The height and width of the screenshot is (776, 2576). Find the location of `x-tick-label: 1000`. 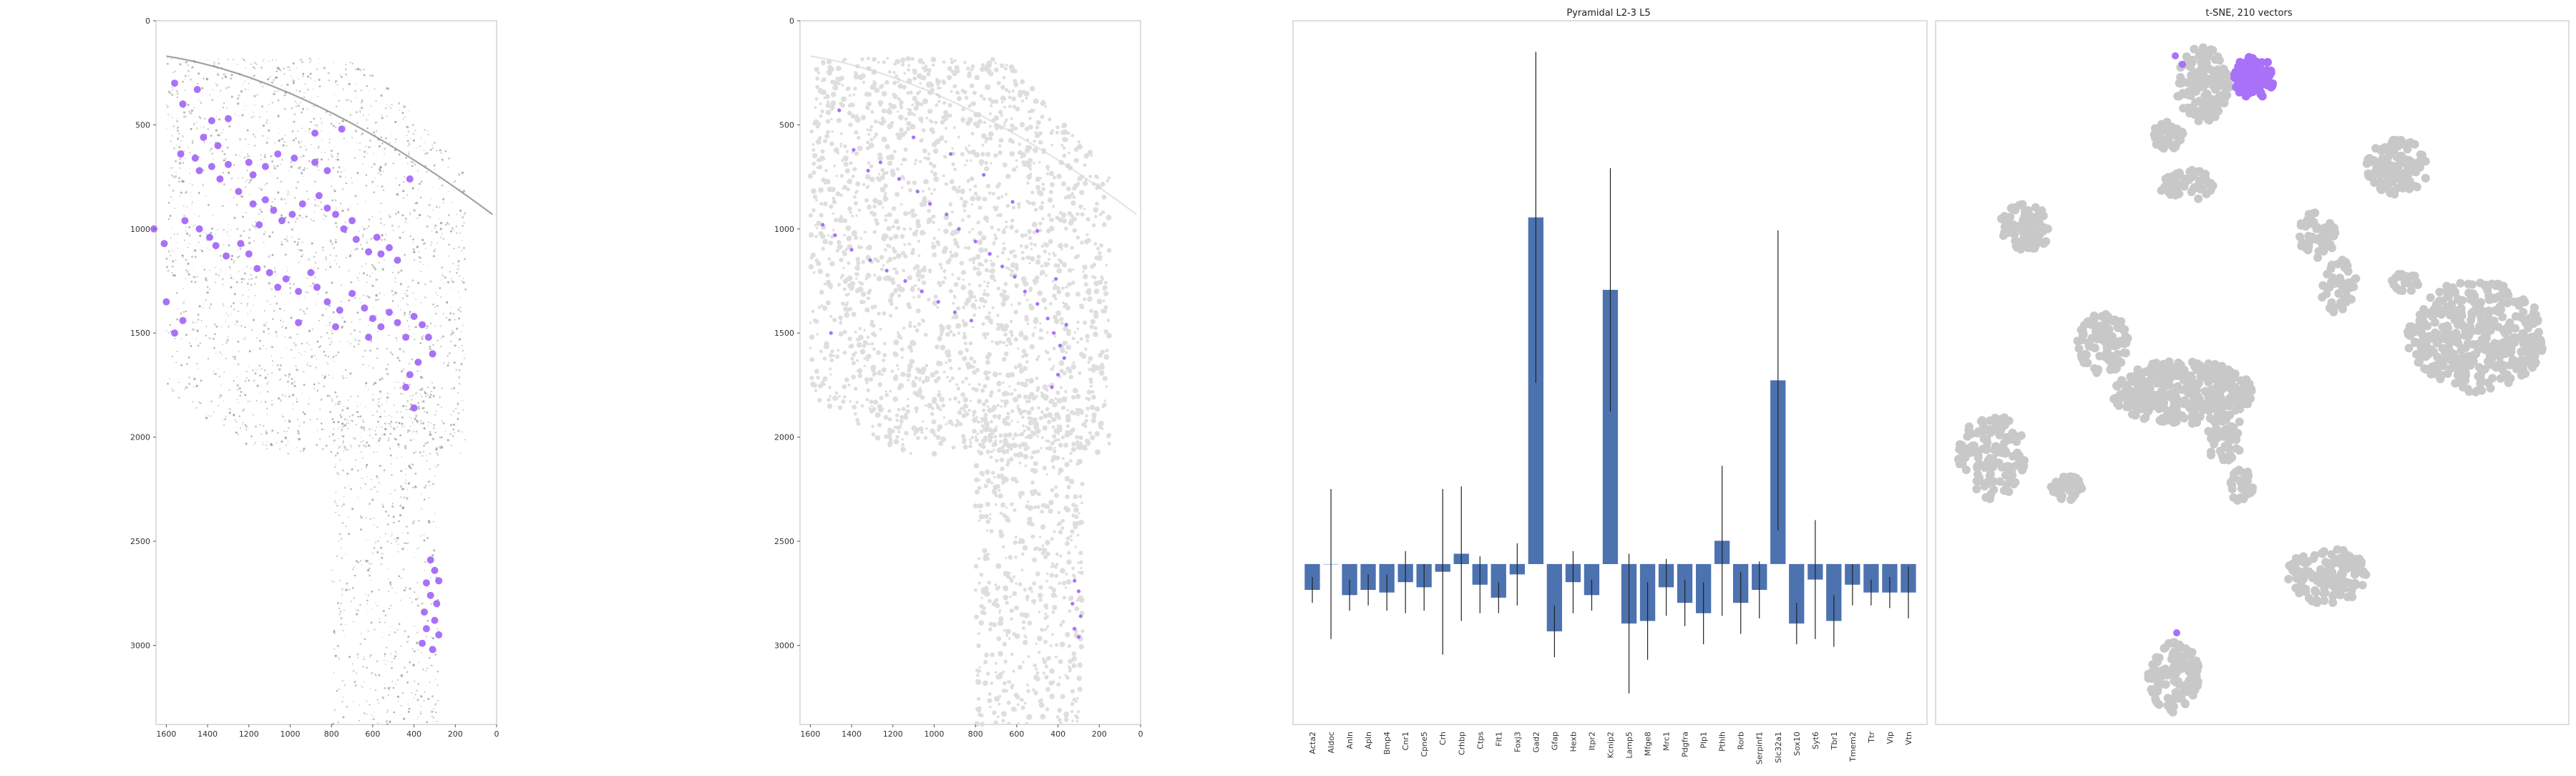

x-tick-label: 1000 is located at coordinates (290, 734).